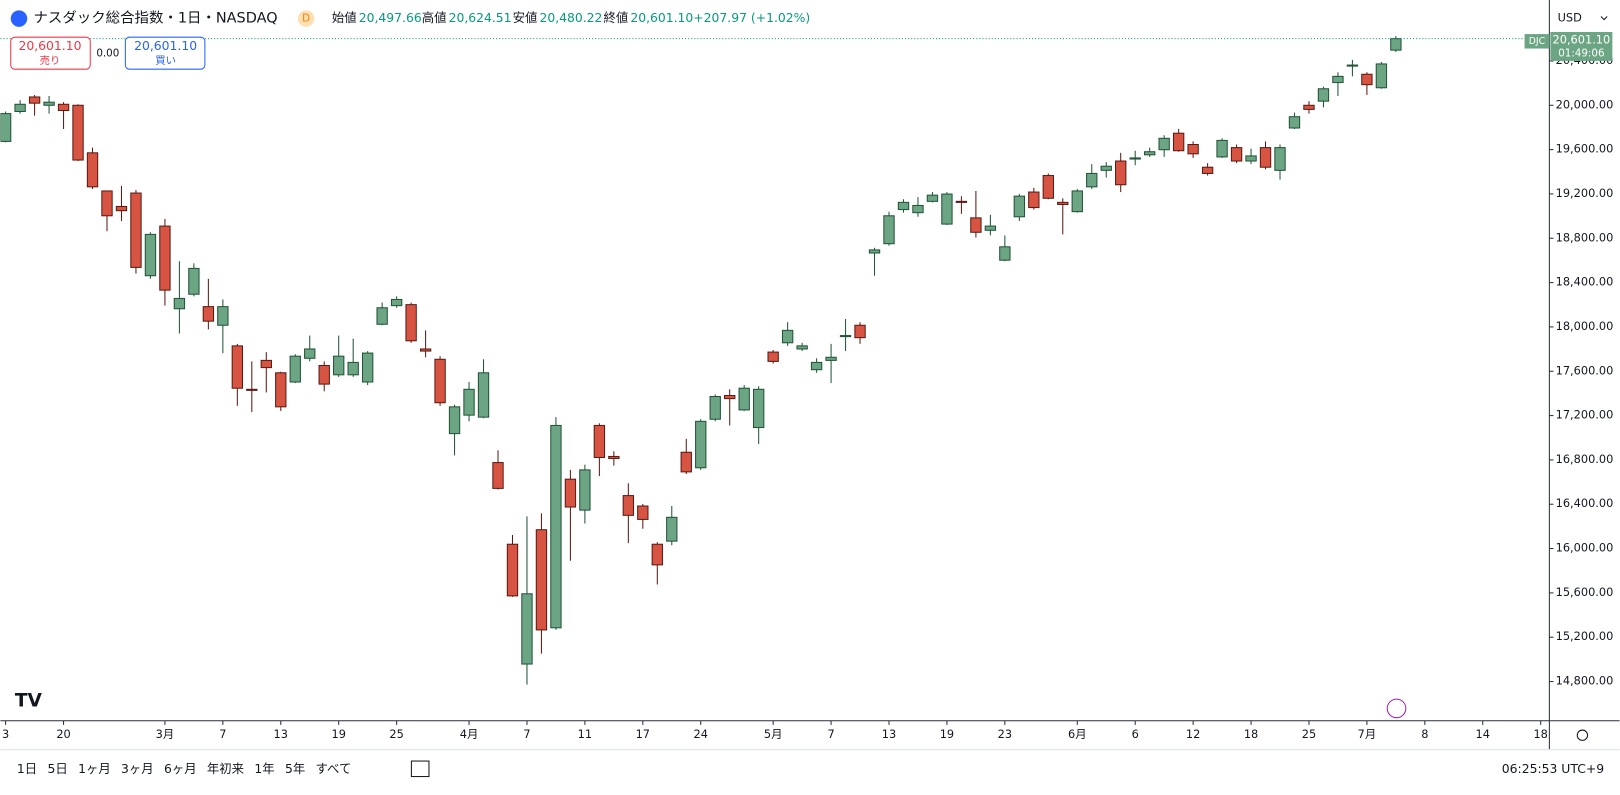 Image resolution: width=1620 pixels, height=795 pixels. What do you see at coordinates (1251, 734) in the screenshot?
I see `x-tick-label: 18` at bounding box center [1251, 734].